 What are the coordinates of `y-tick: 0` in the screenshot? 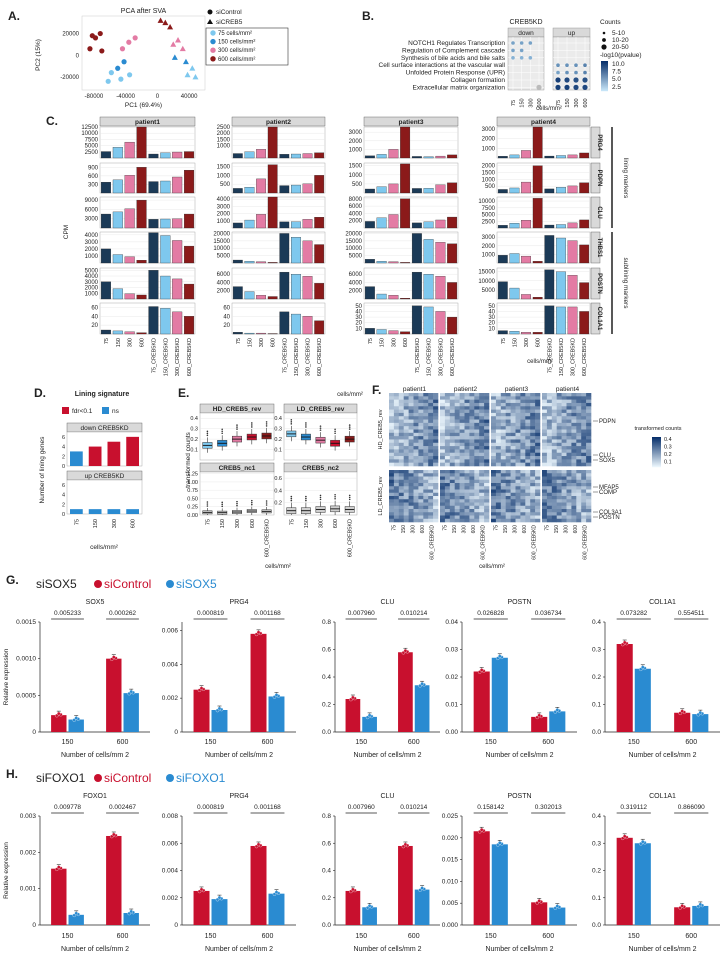 It's located at (34, 732).